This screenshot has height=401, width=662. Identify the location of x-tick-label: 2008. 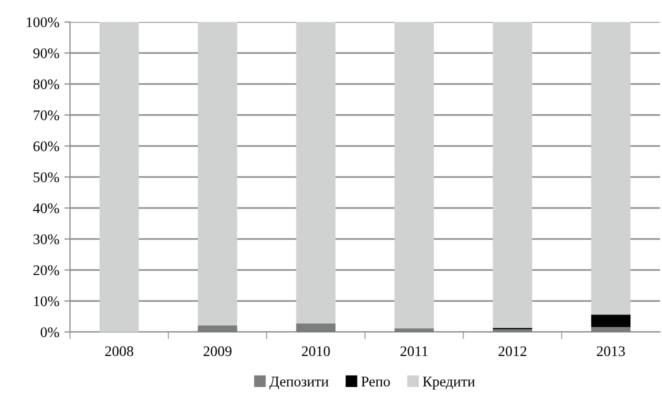
(119, 351).